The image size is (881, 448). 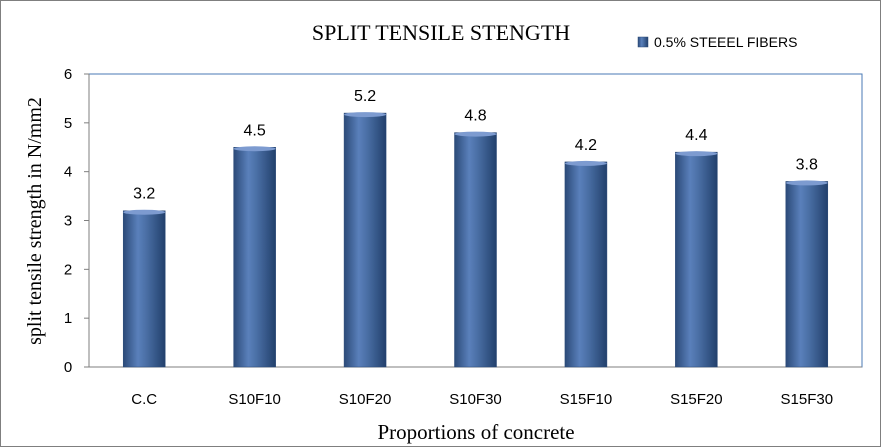 What do you see at coordinates (643, 42) in the screenshot?
I see `legend-swatch` at bounding box center [643, 42].